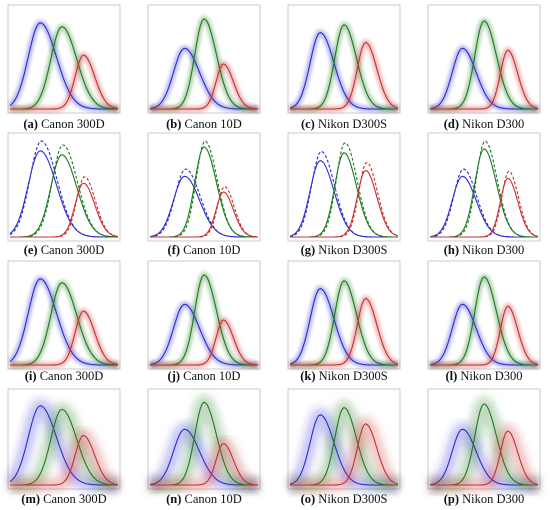 The height and width of the screenshot is (510, 550). What do you see at coordinates (174, 376) in the screenshot?
I see `panel-letter: (j)` at bounding box center [174, 376].